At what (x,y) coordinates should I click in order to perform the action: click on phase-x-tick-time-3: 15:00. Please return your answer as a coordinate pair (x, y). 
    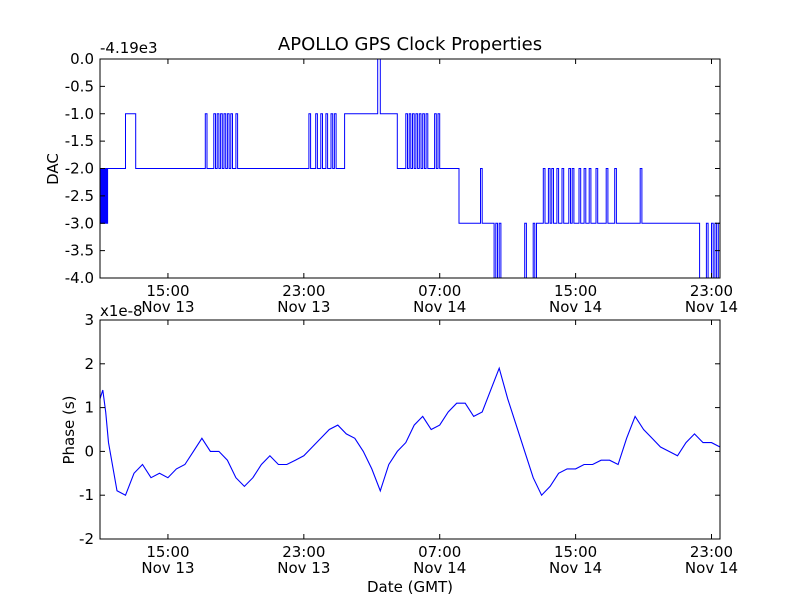
    Looking at the image, I should click on (575, 552).